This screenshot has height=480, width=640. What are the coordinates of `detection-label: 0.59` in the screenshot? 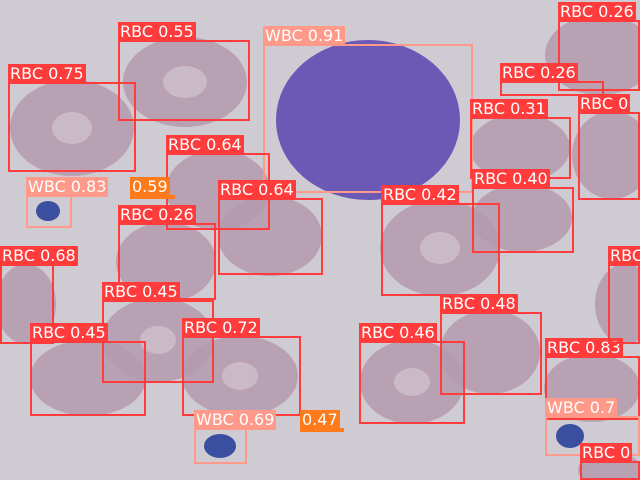 It's located at (150, 187).